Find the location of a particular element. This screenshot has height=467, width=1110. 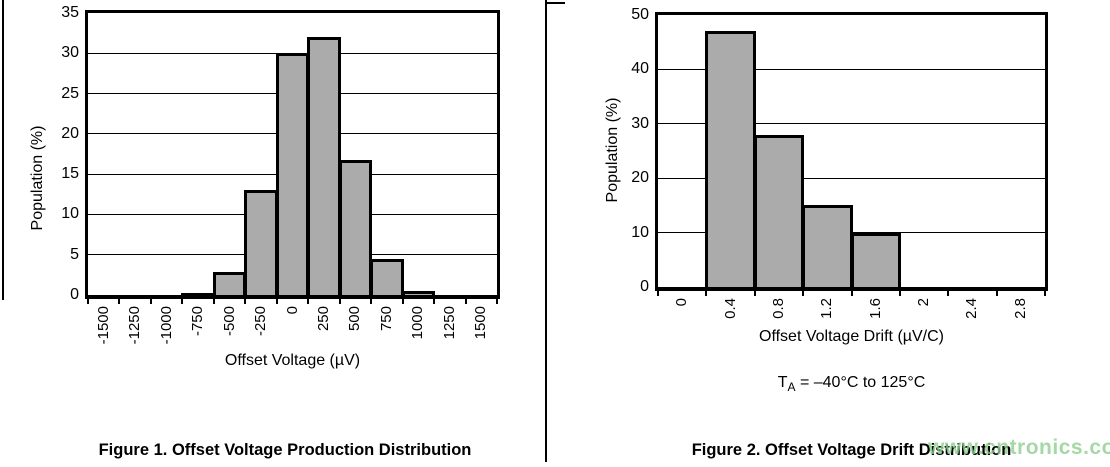

x-tick-label: 0.4 is located at coordinates (730, 308).